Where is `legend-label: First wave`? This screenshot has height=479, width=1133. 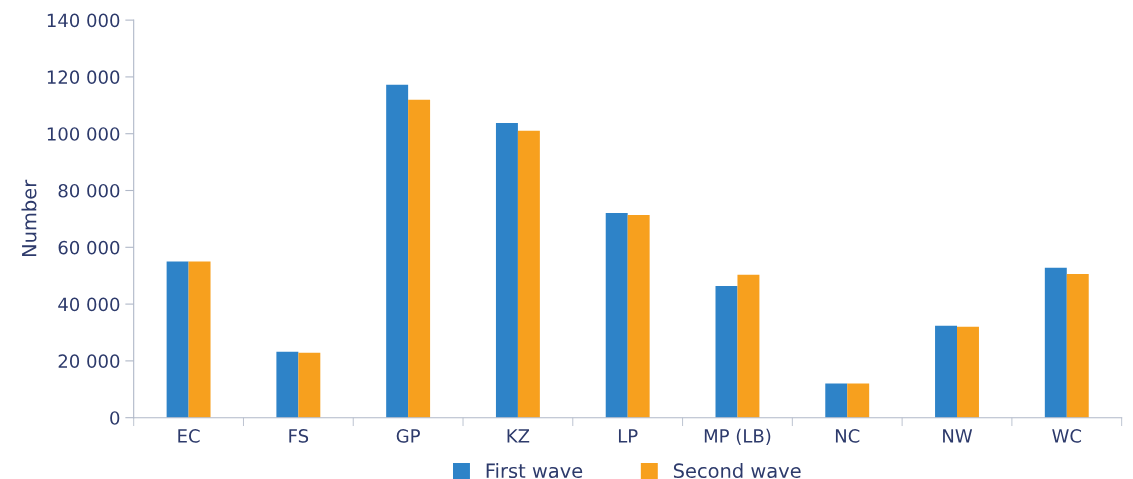 legend-label: First wave is located at coordinates (534, 471).